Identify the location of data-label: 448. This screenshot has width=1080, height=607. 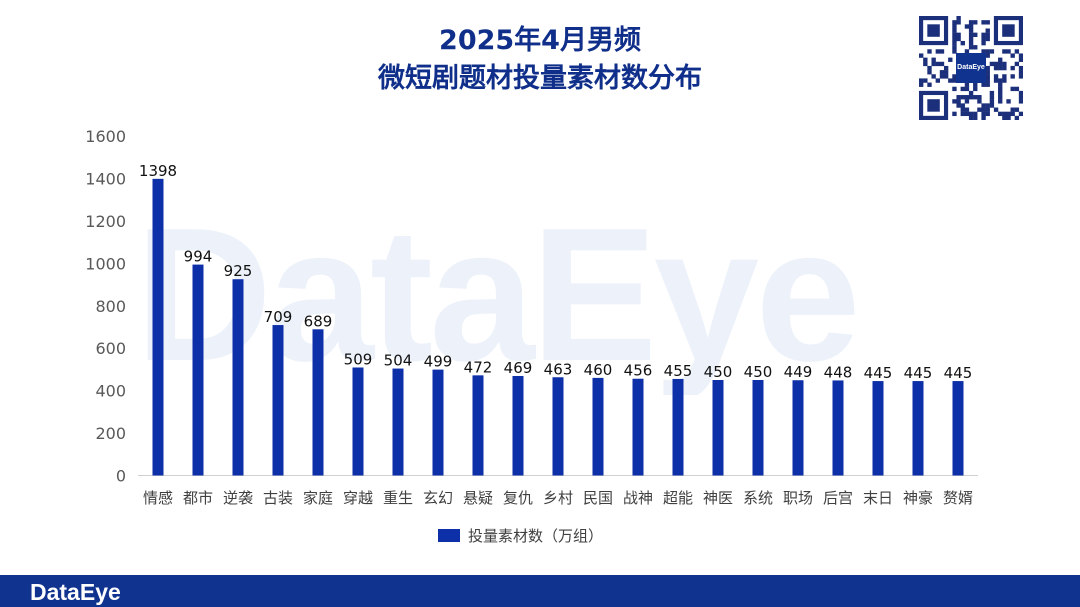
(838, 372).